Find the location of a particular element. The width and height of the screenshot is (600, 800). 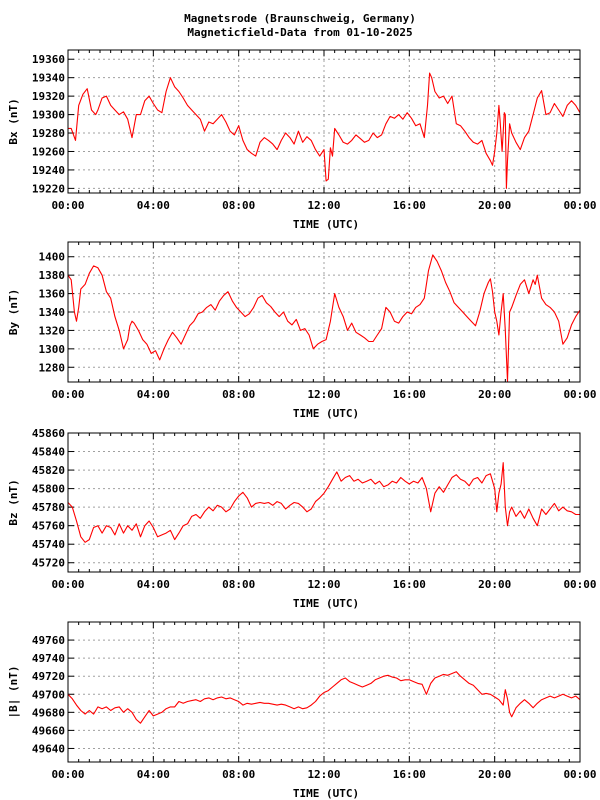

y-tick-label: 1380 is located at coordinates (52, 275).